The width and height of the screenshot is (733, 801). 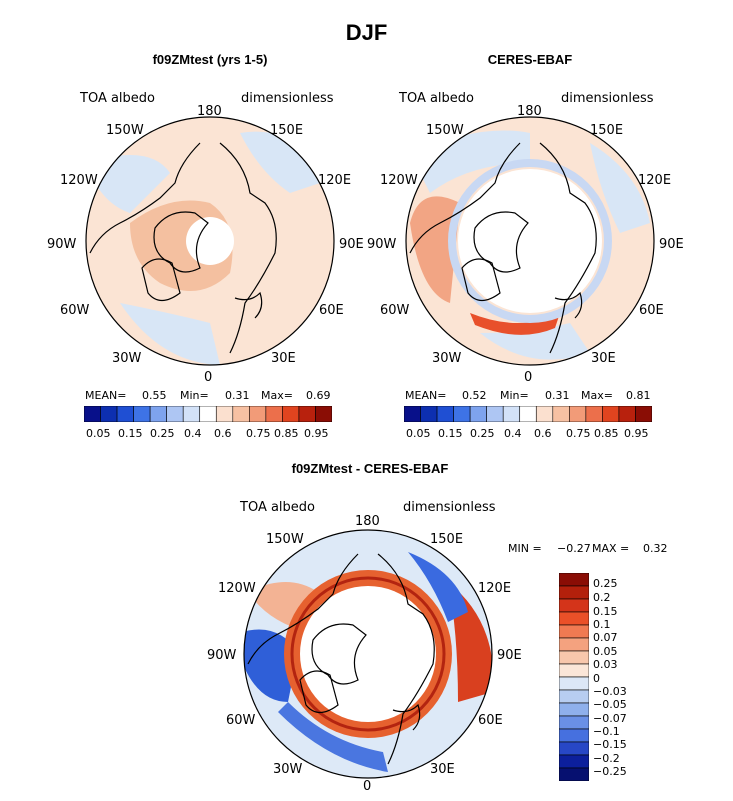 What do you see at coordinates (557, 395) in the screenshot?
I see `stat-min-value: 0.31` at bounding box center [557, 395].